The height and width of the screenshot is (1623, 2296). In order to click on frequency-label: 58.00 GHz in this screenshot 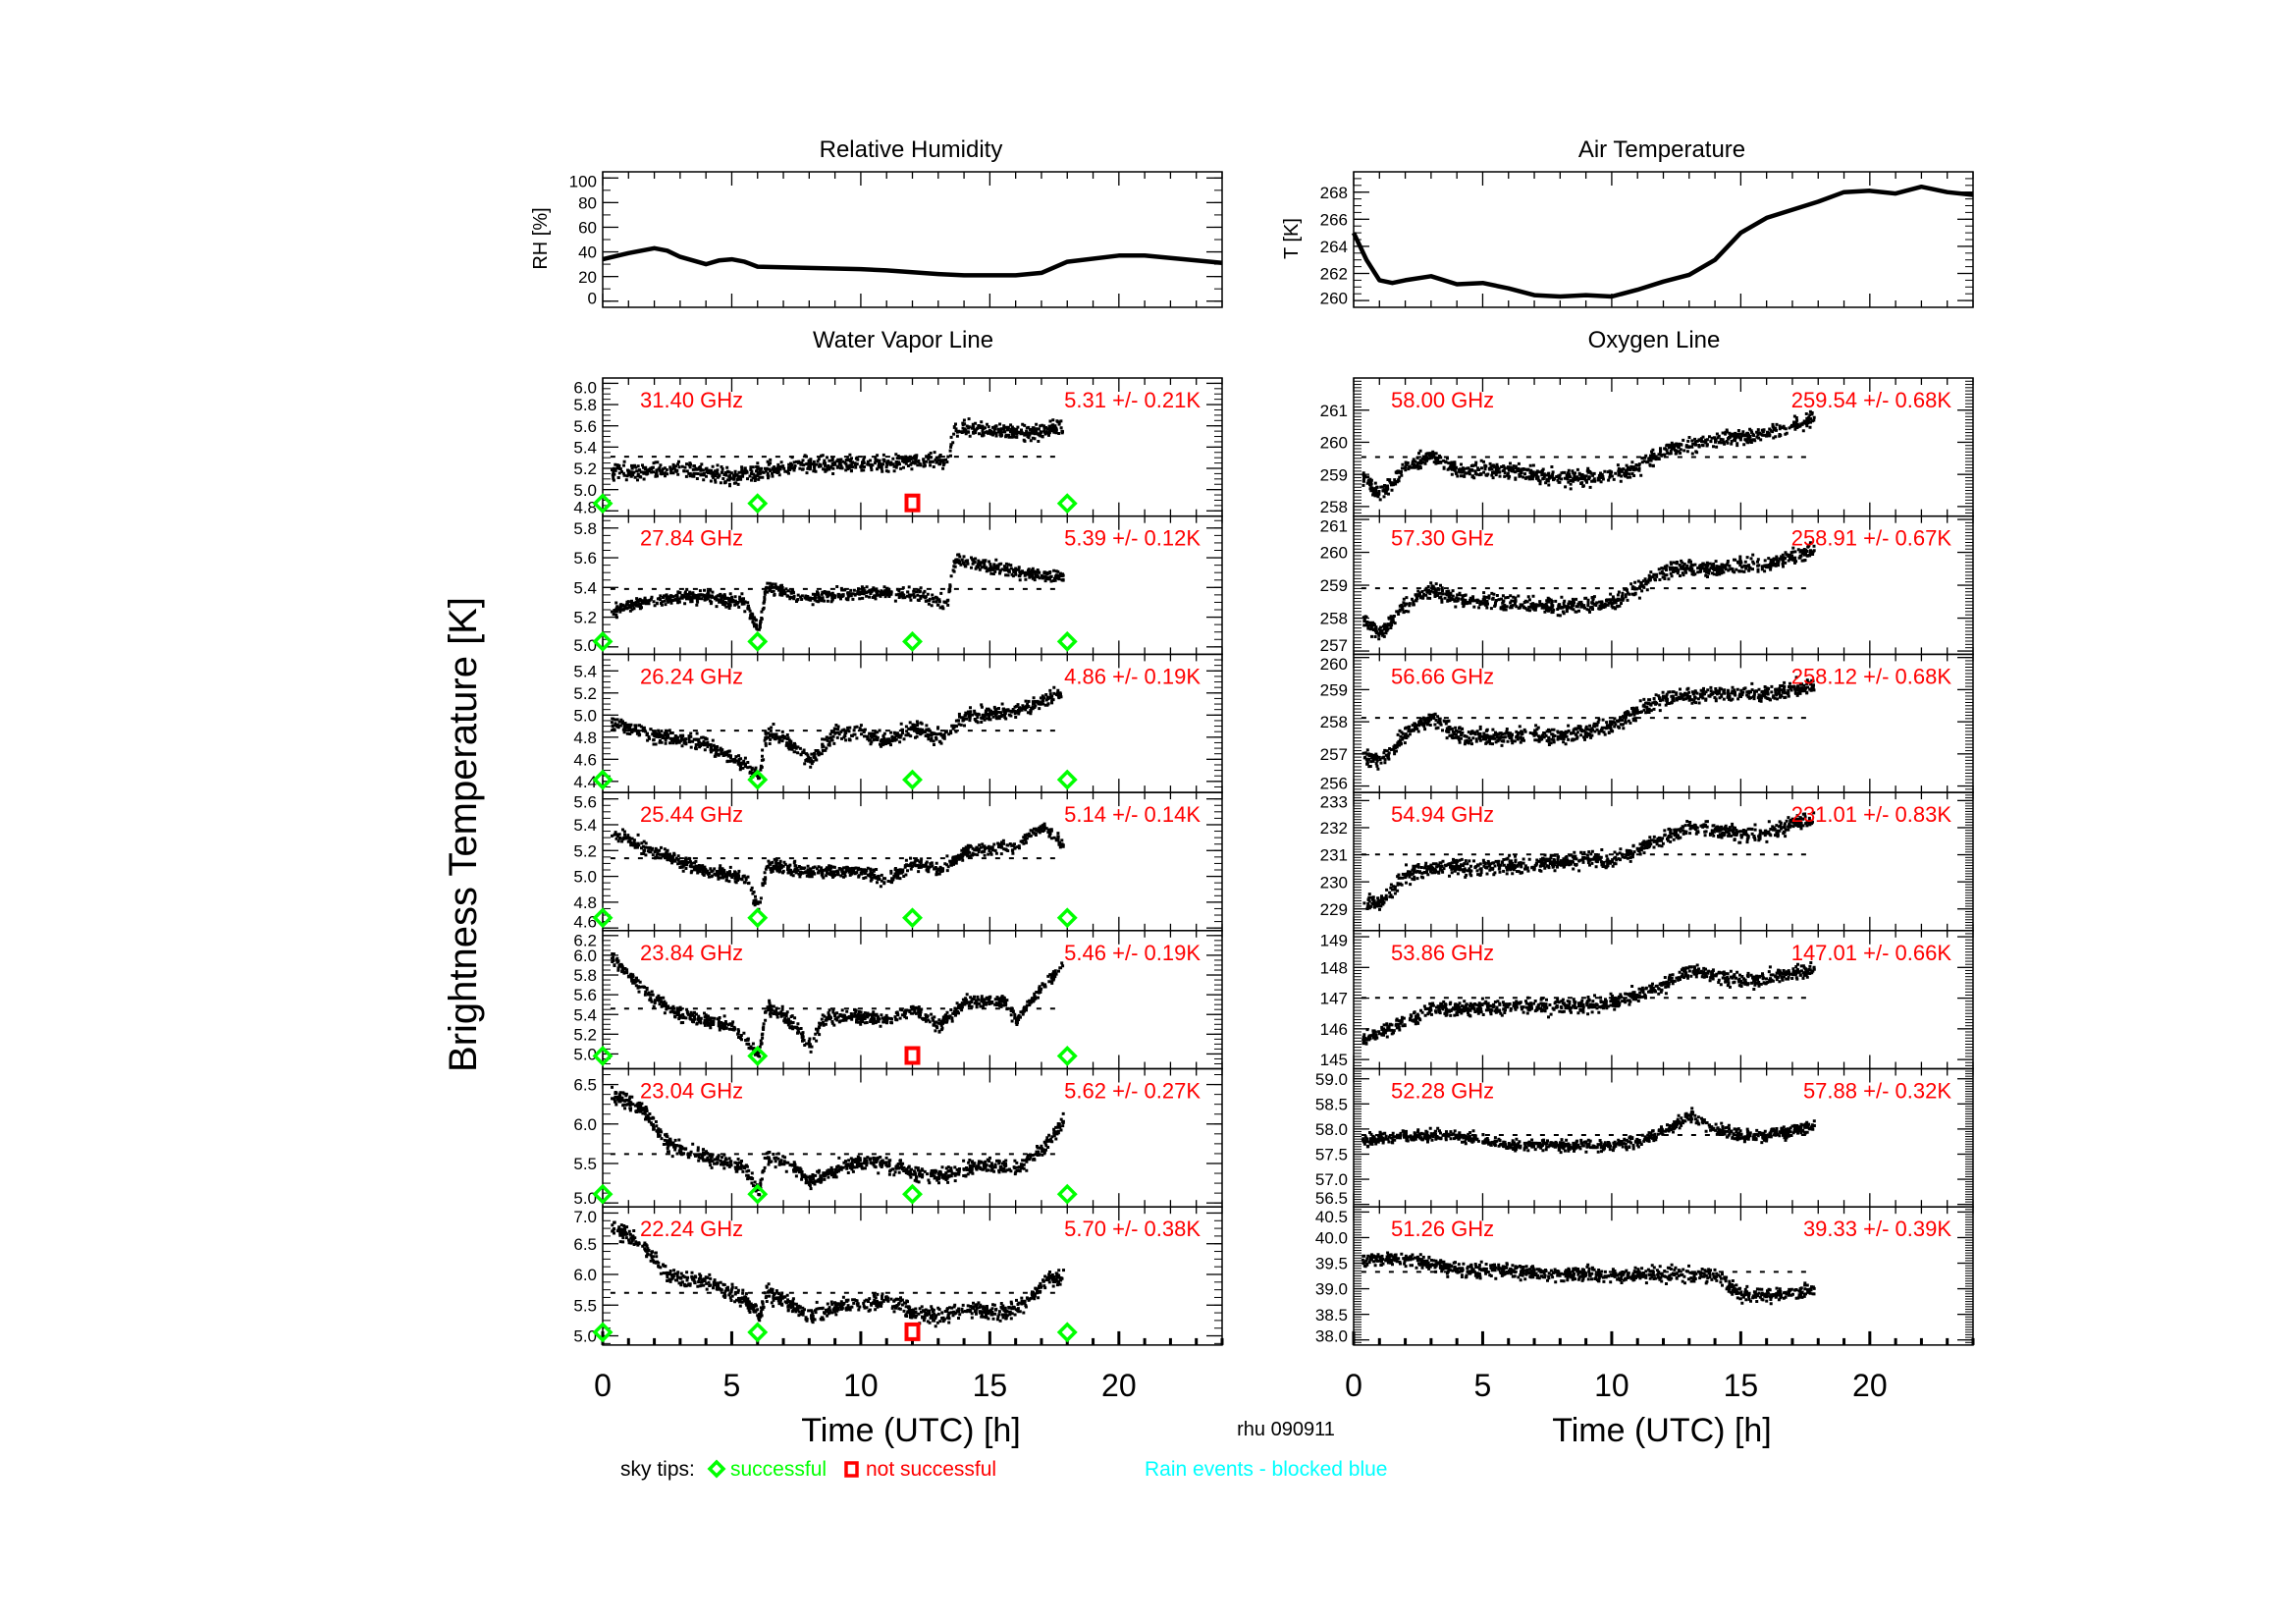, I will do `click(1442, 400)`.